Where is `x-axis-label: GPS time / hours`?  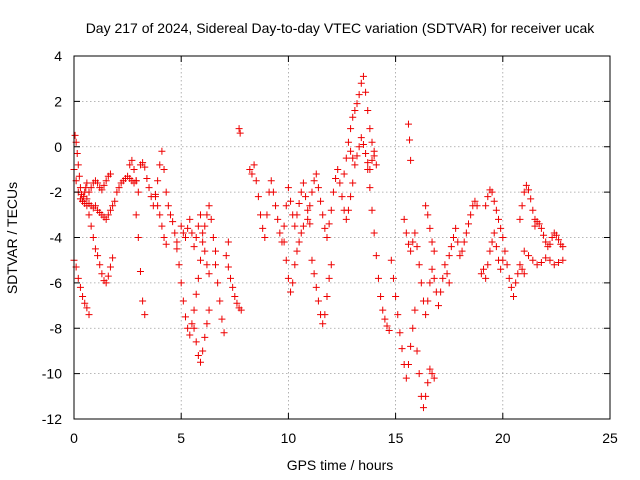 x-axis-label: GPS time / hours is located at coordinates (340, 465).